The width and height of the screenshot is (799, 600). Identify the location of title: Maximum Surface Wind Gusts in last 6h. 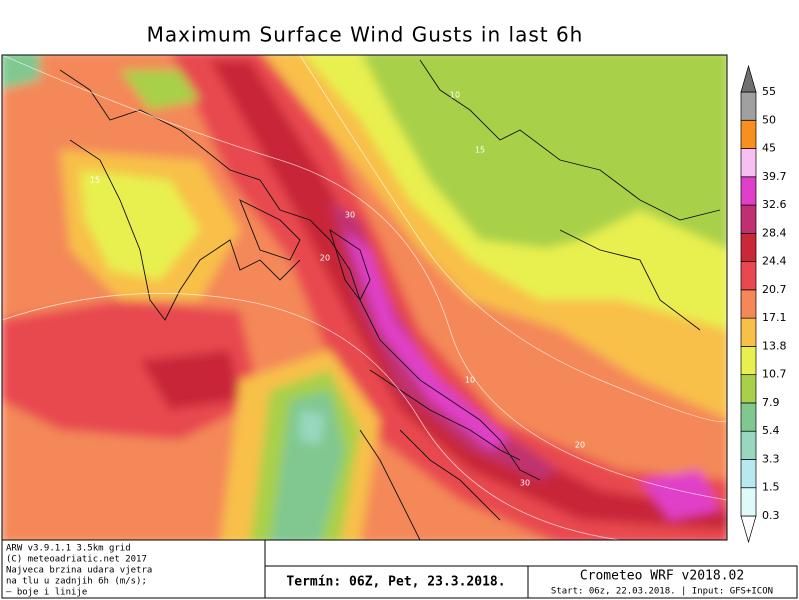
(365, 35).